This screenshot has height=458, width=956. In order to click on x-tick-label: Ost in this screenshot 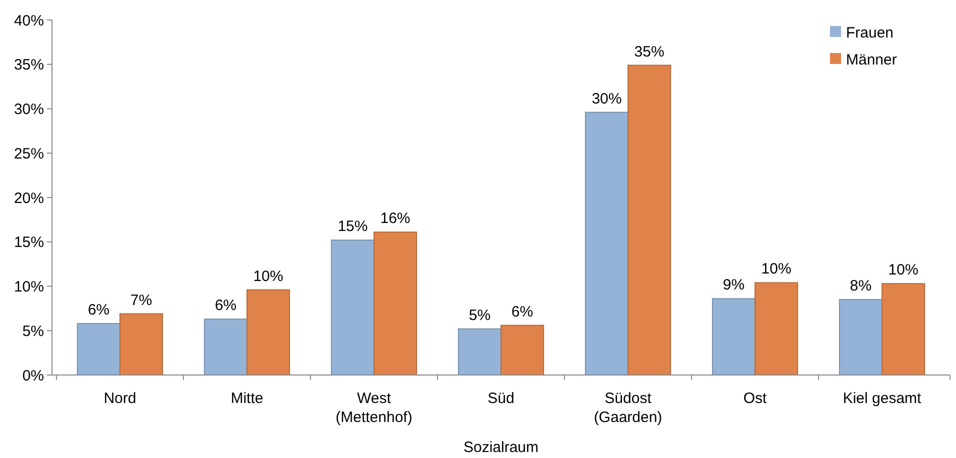, I will do `click(755, 398)`.